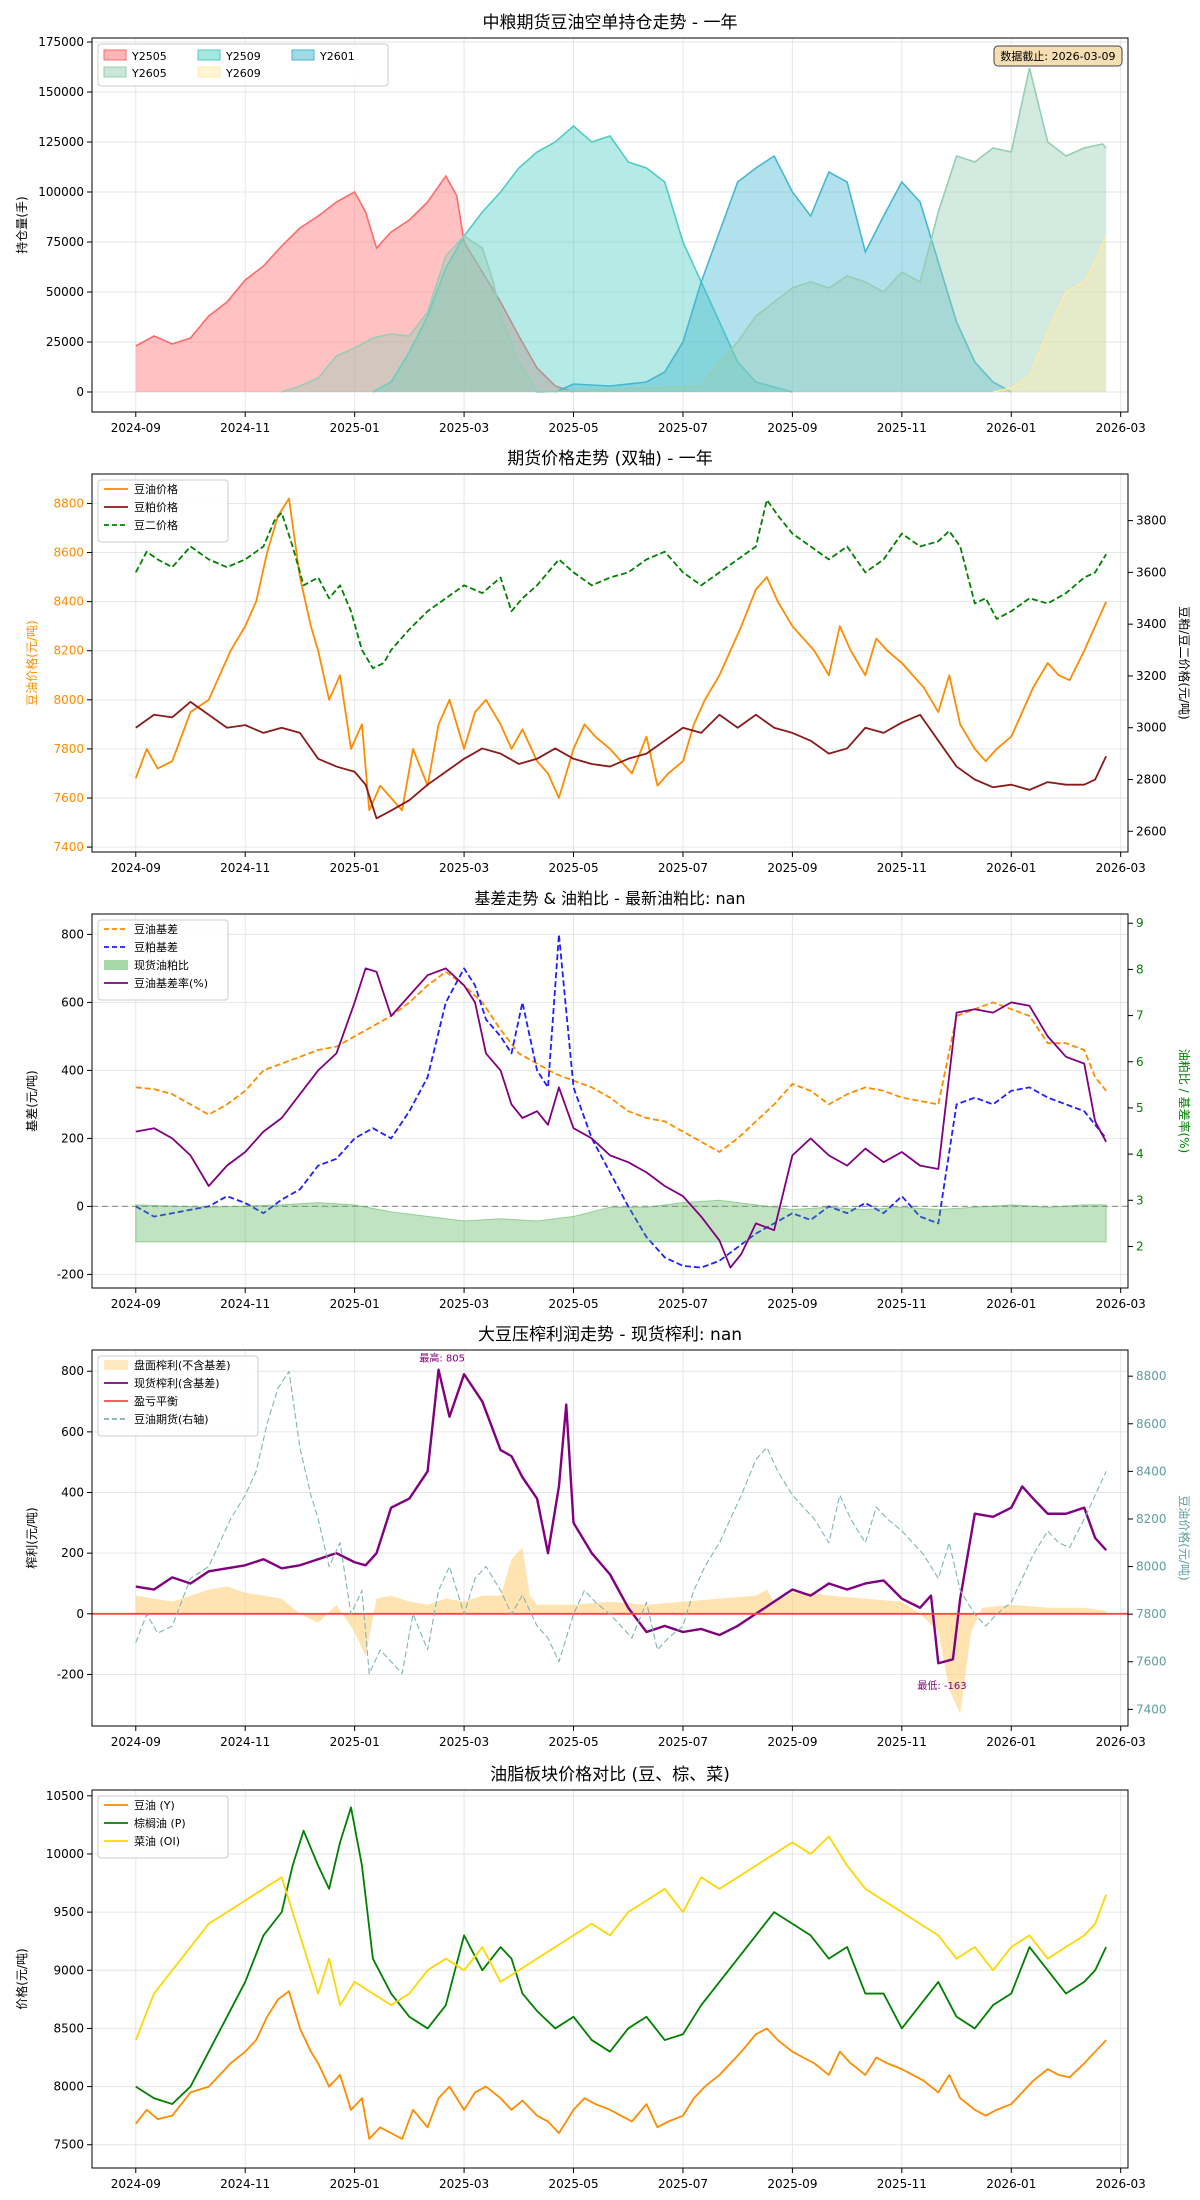  Describe the element at coordinates (149, 73) in the screenshot. I see `legend-label: Y2605` at that location.